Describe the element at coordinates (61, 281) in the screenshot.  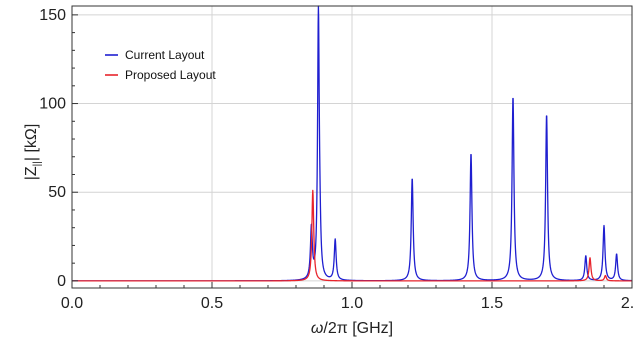
I see `y-tick-label: 0` at that location.